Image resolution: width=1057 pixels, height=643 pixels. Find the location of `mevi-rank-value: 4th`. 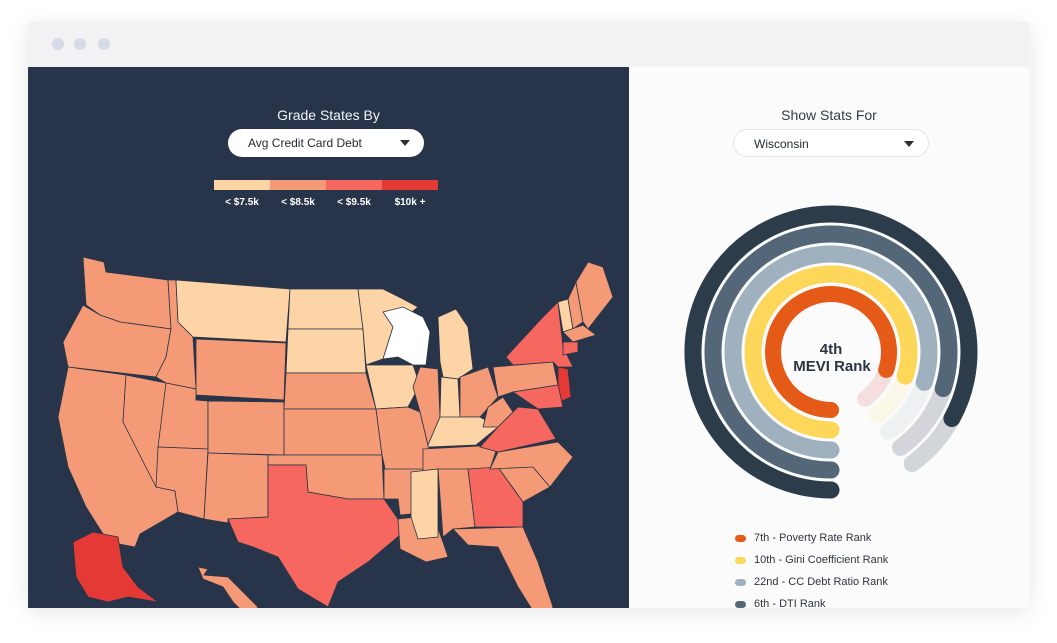

mevi-rank-value: 4th is located at coordinates (831, 349).